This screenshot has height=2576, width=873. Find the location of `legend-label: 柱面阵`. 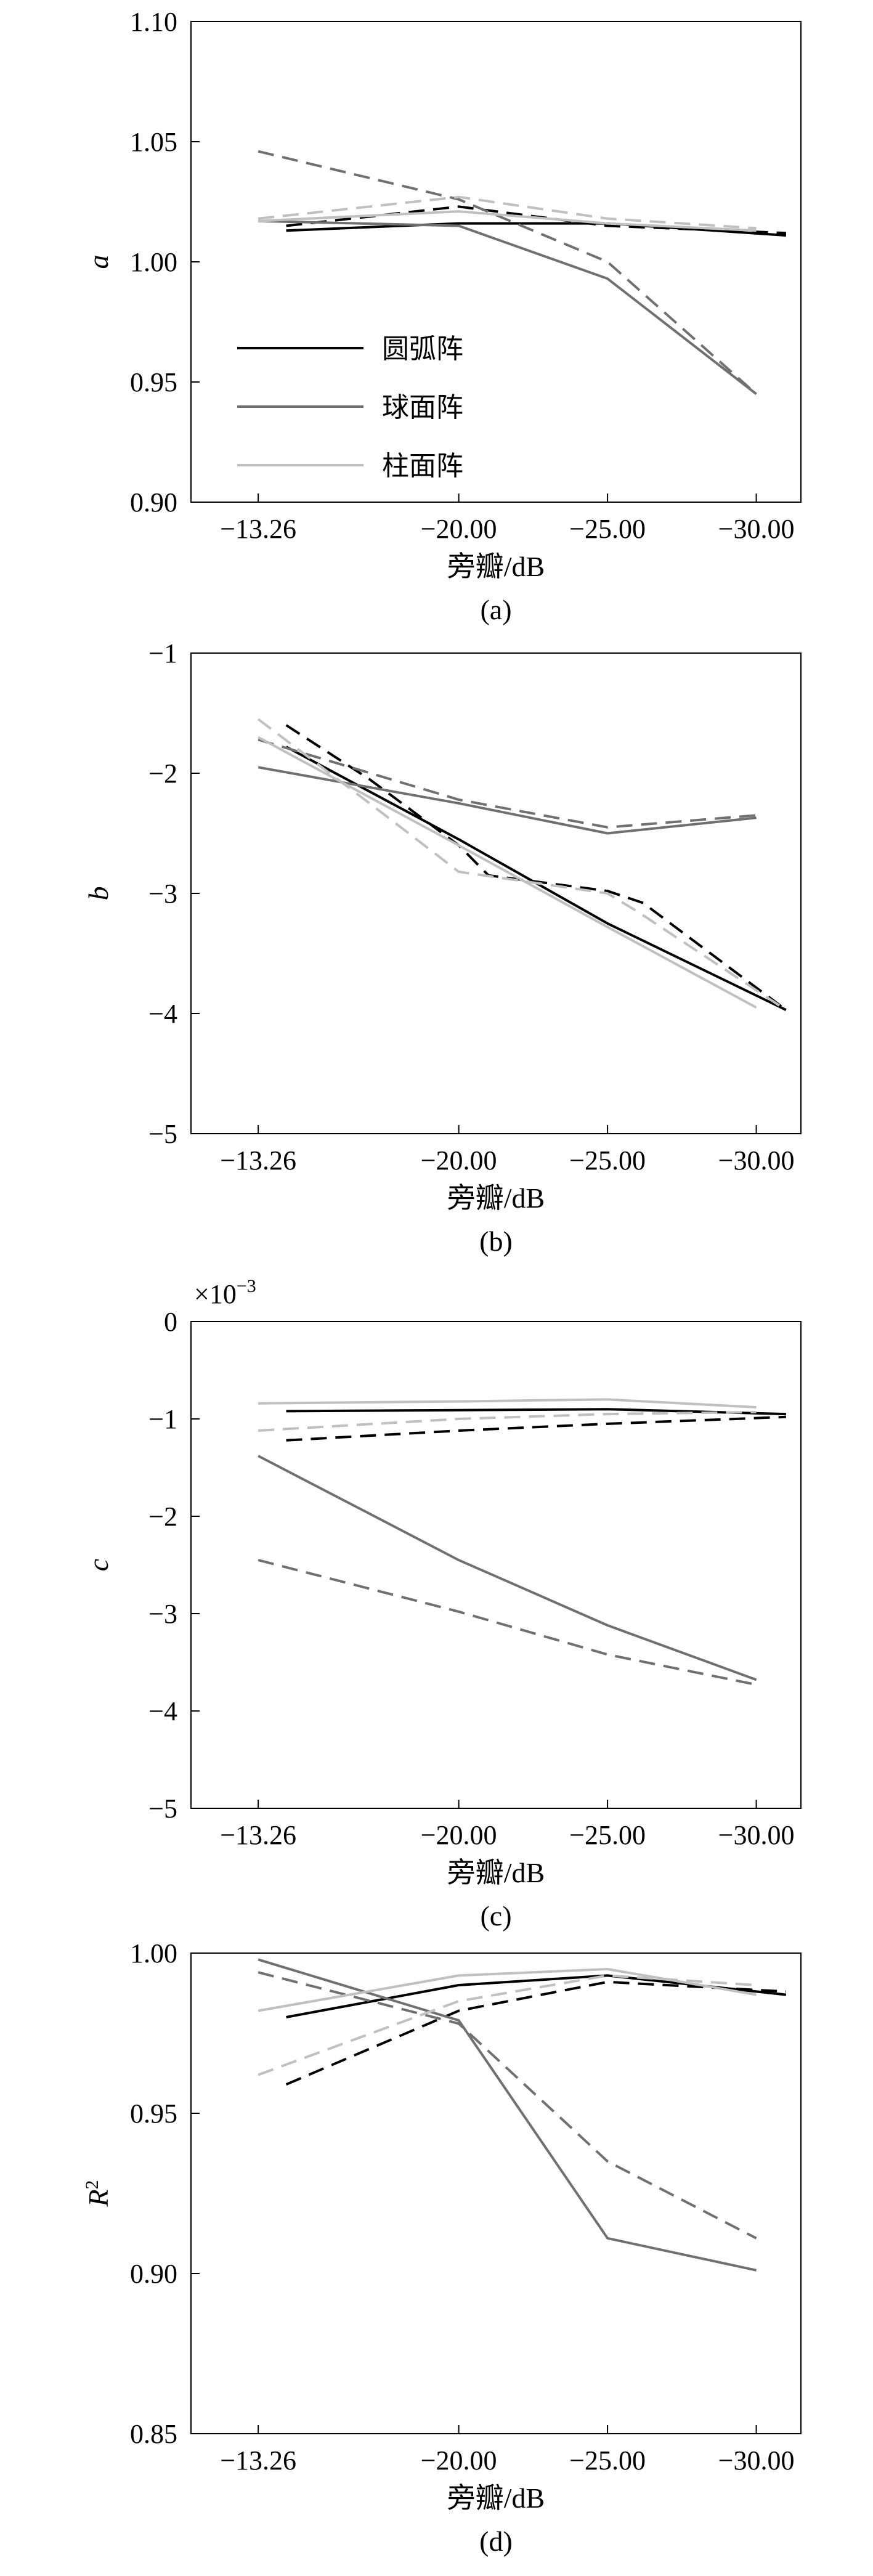

legend-label: 柱面阵 is located at coordinates (422, 466).